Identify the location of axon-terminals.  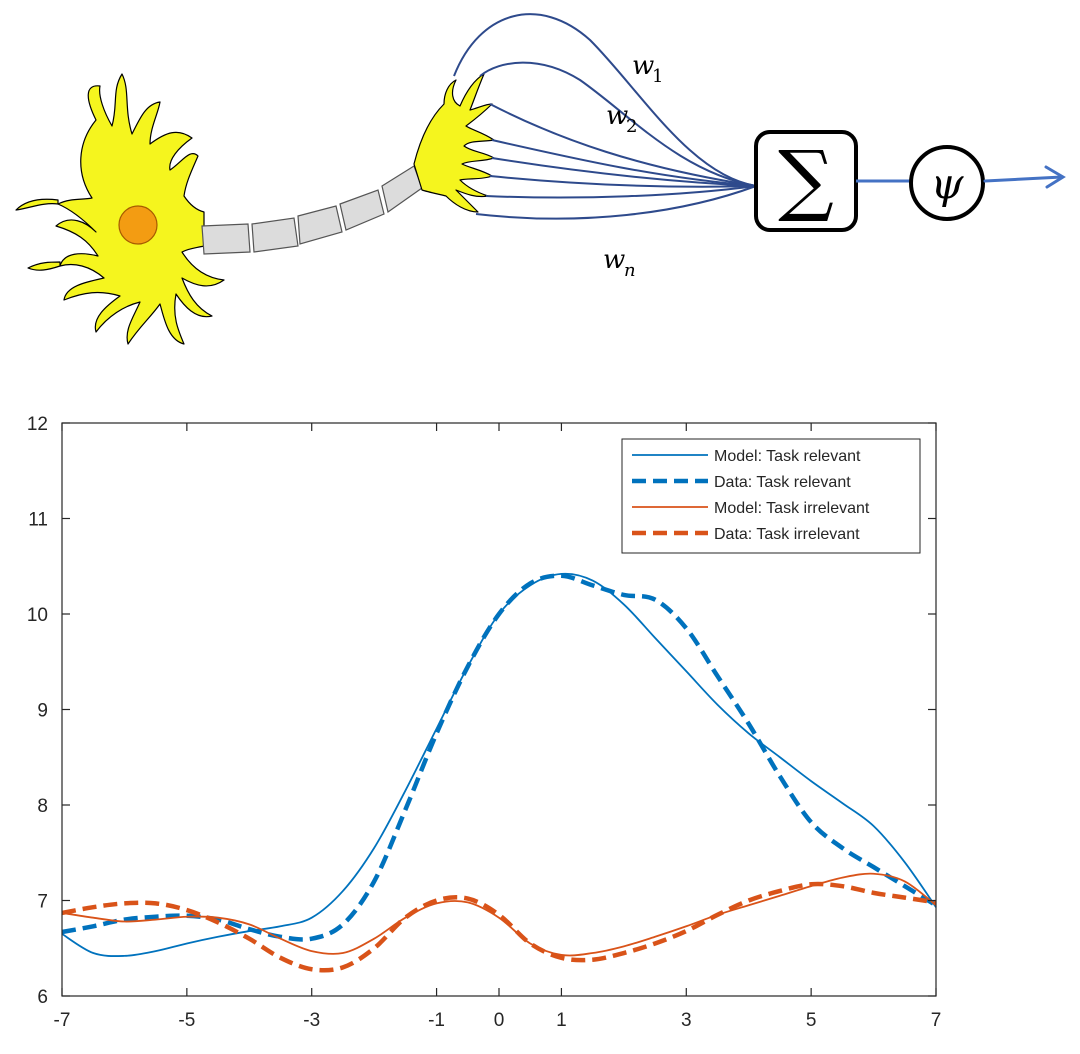
(454, 143).